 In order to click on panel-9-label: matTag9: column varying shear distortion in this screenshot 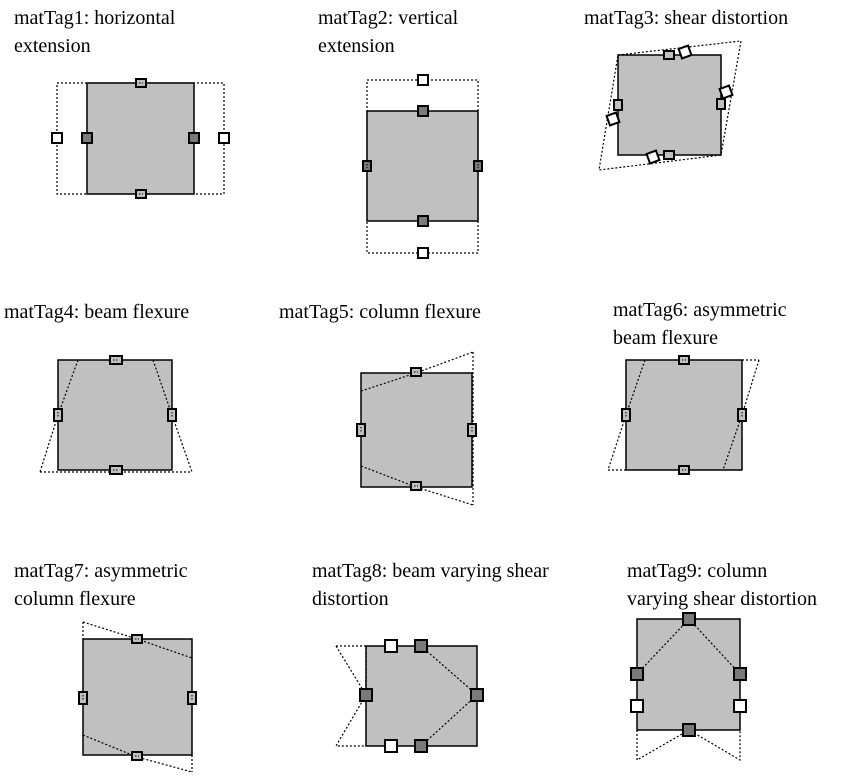, I will do `click(722, 585)`.